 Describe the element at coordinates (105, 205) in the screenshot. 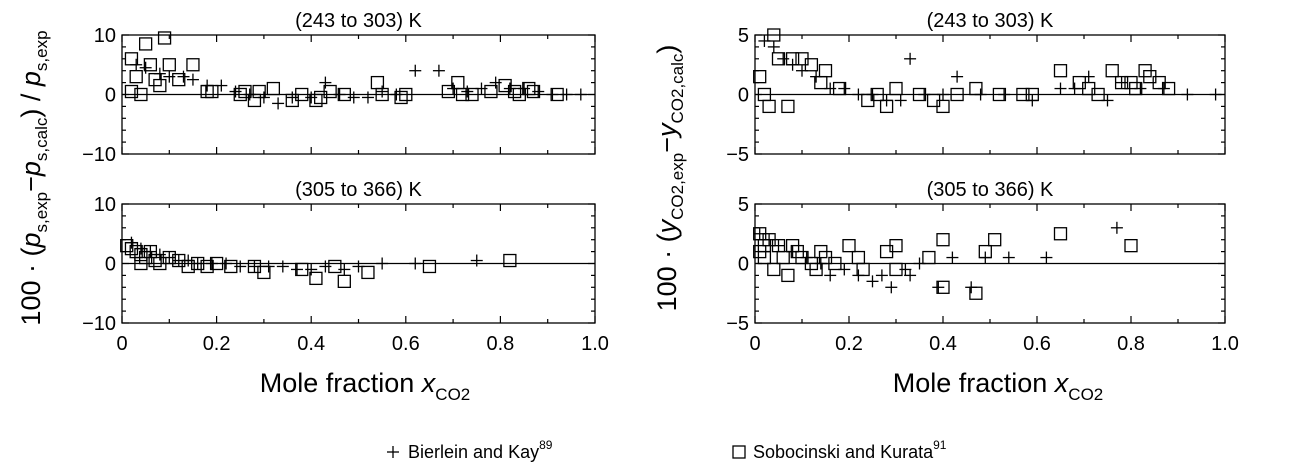

I see `y-tick-label: 10` at that location.